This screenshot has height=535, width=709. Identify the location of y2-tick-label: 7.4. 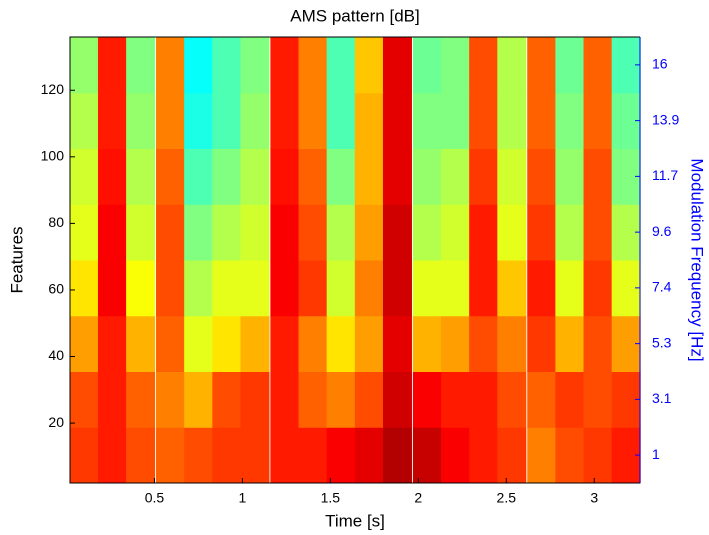
(662, 287).